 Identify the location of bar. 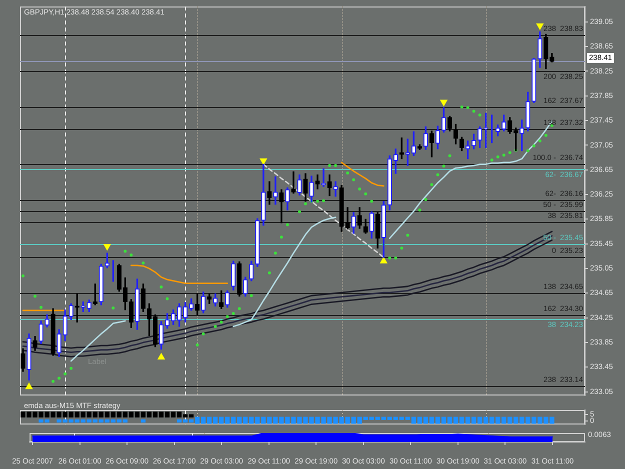
(143, 421).